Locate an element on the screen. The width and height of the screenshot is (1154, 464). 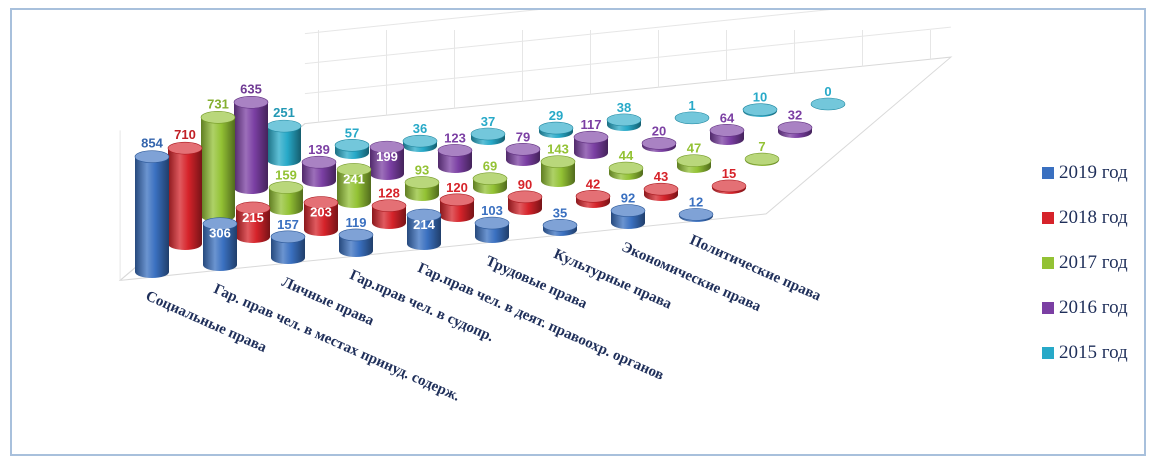
value-label: 36 is located at coordinates (420, 128).